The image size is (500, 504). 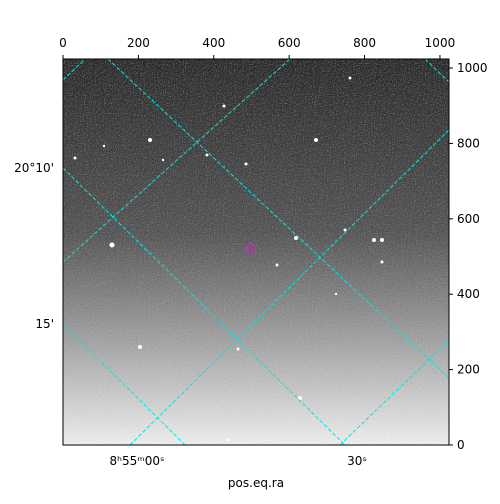 What do you see at coordinates (468, 370) in the screenshot?
I see `y-tick-label: 200` at bounding box center [468, 370].